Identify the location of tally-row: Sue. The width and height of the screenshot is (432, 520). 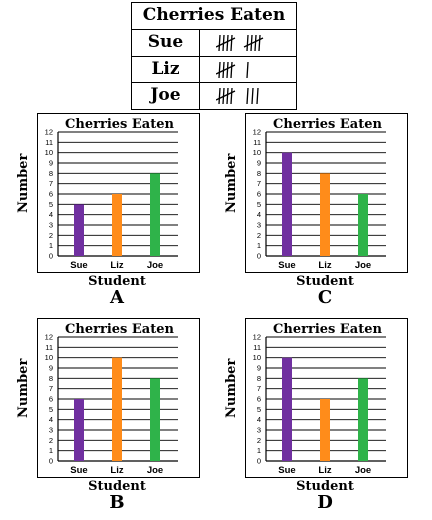
(214, 43).